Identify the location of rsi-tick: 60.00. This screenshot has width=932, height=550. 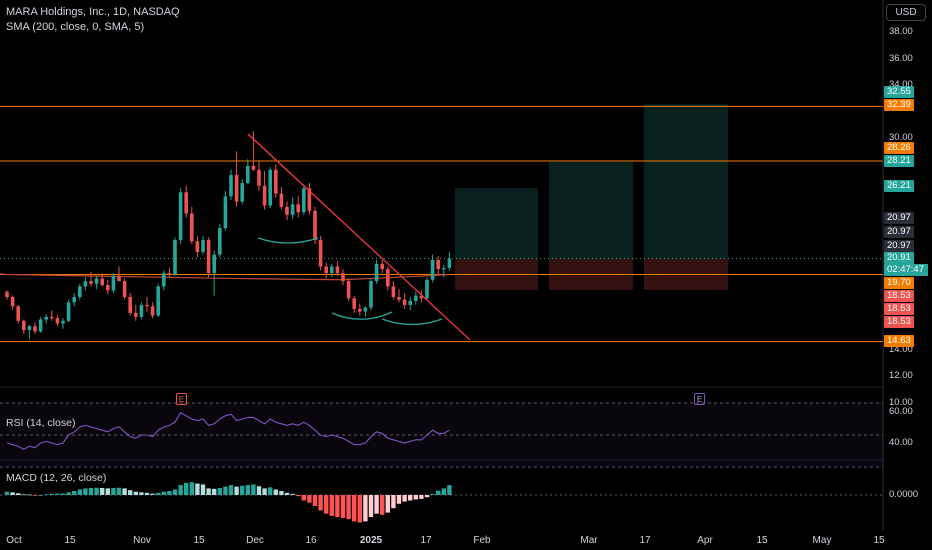
(901, 411).